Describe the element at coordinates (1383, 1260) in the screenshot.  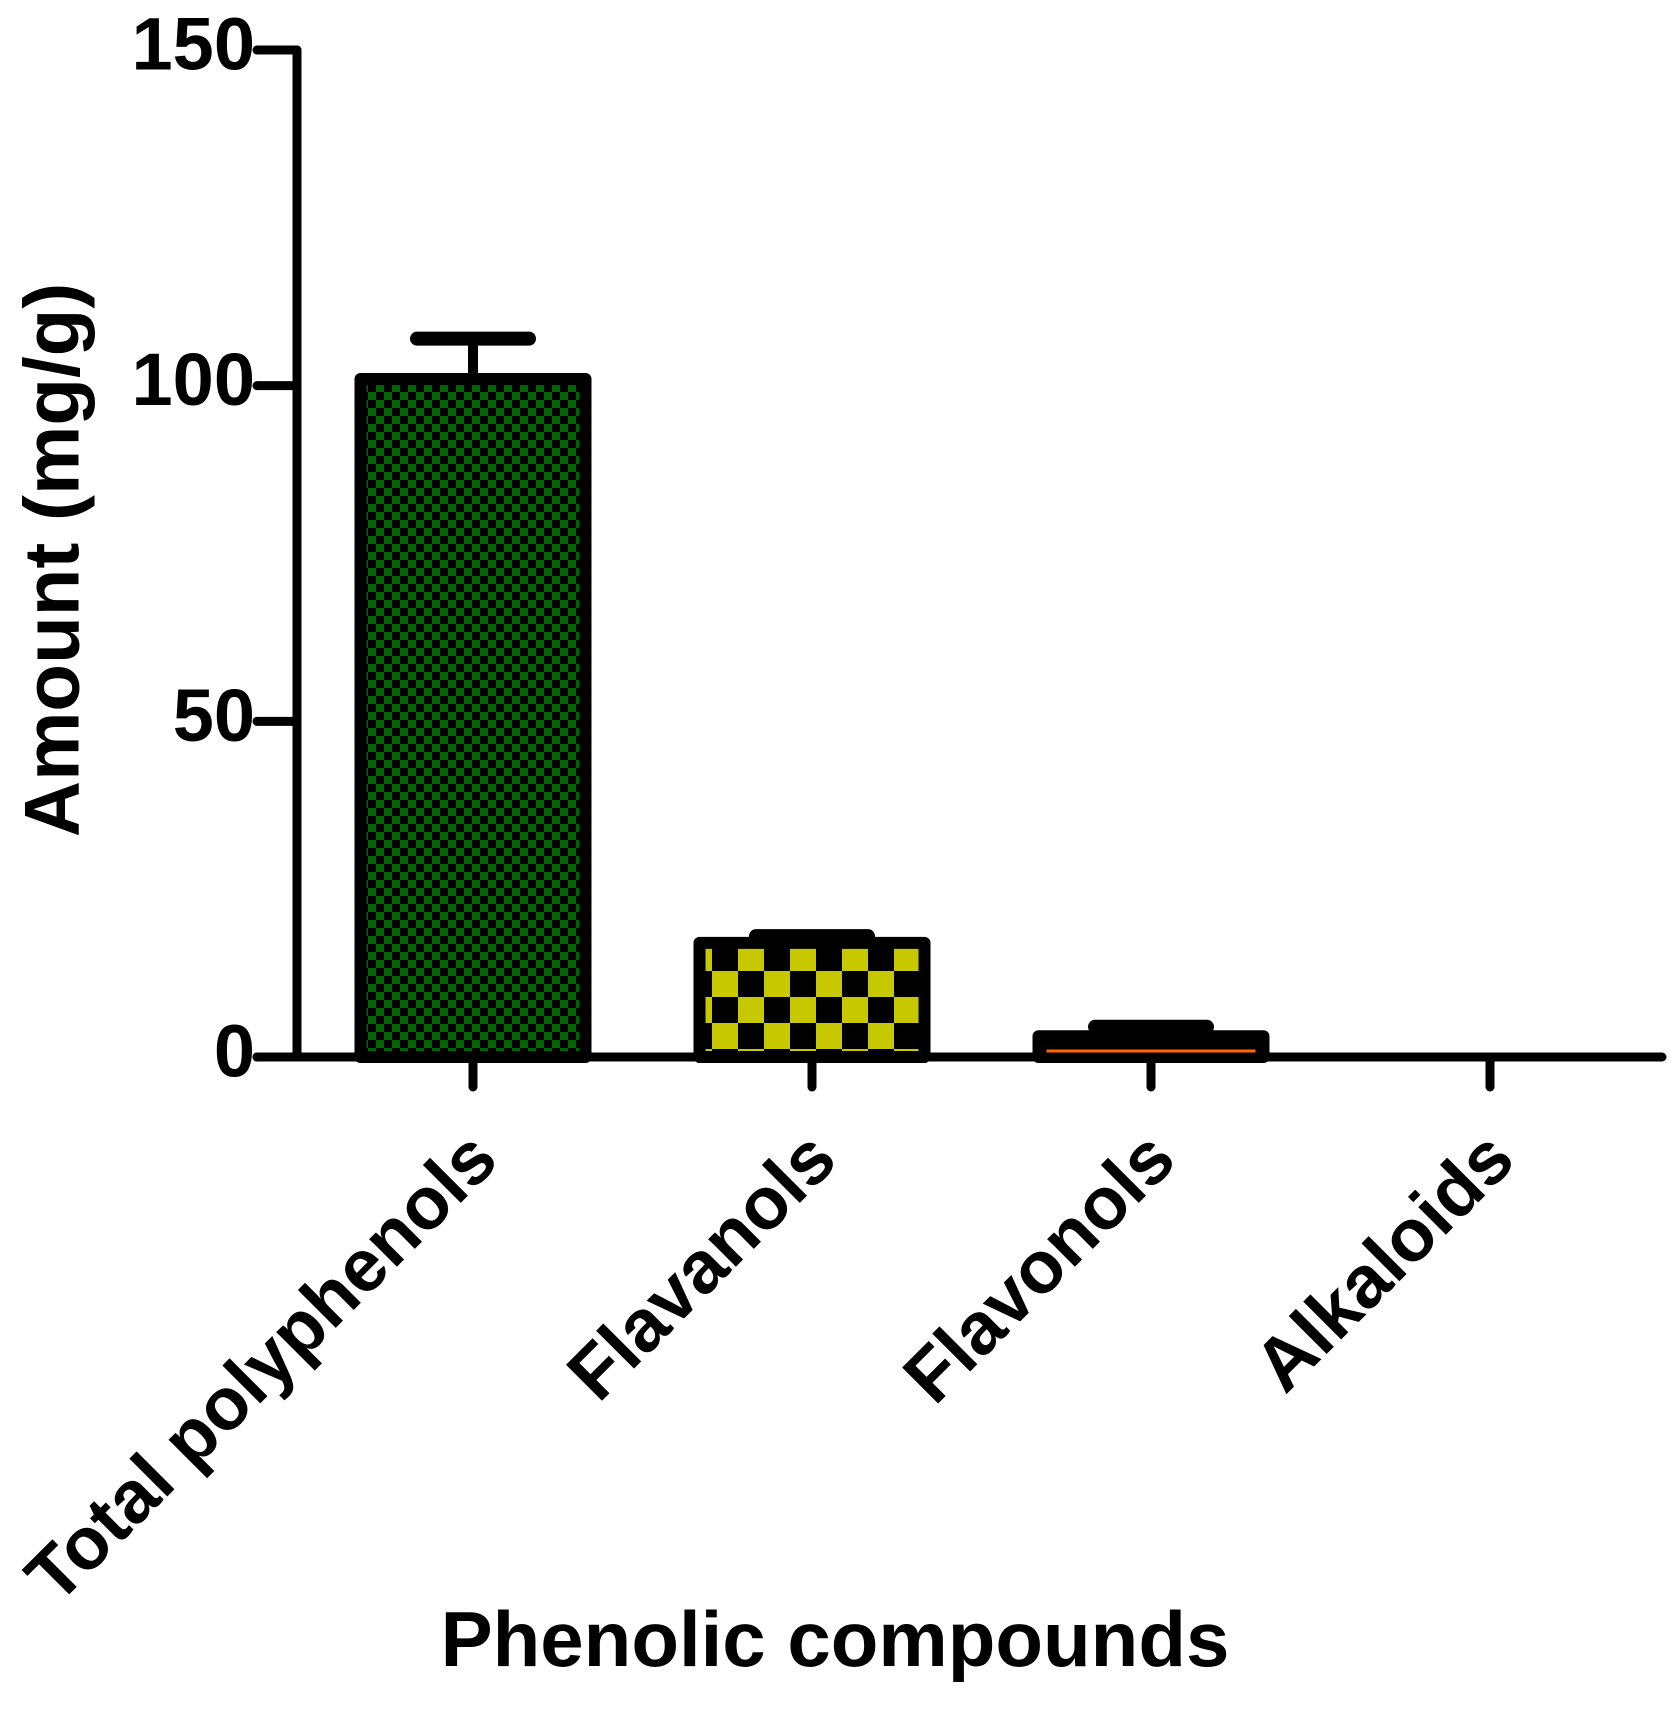
I see `x-tick-label: Alkaloids` at that location.